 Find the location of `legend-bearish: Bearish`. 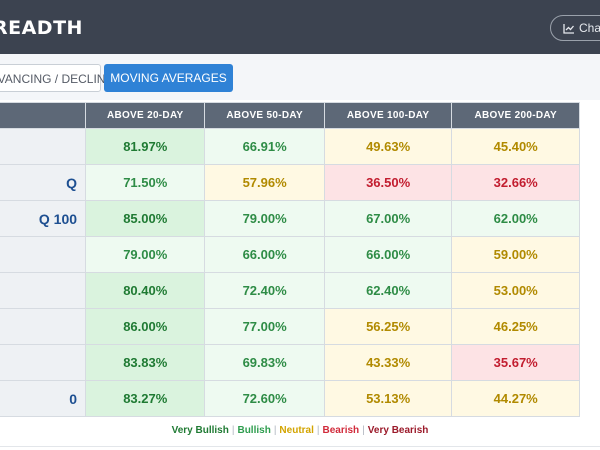

legend-bearish: Bearish is located at coordinates (341, 430).